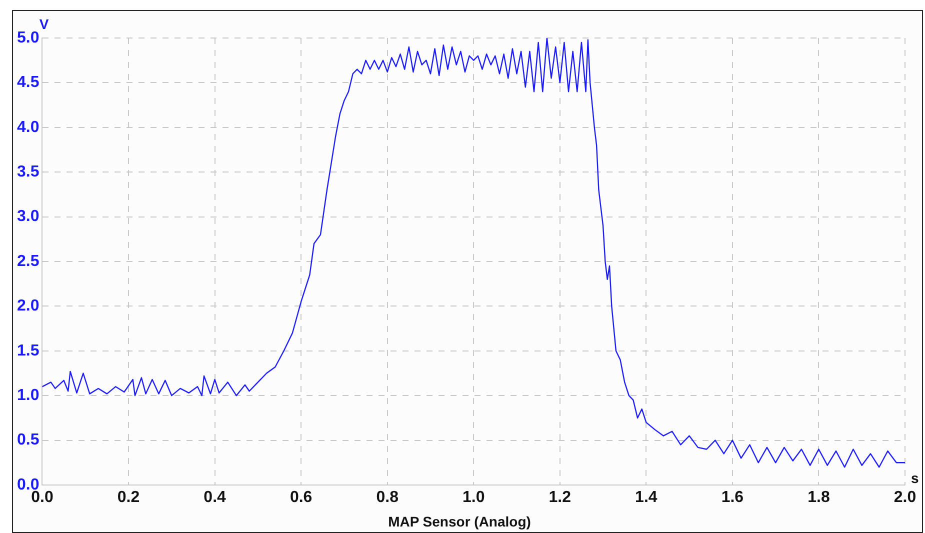  I want to click on x-tick-label: 1.2, so click(560, 497).